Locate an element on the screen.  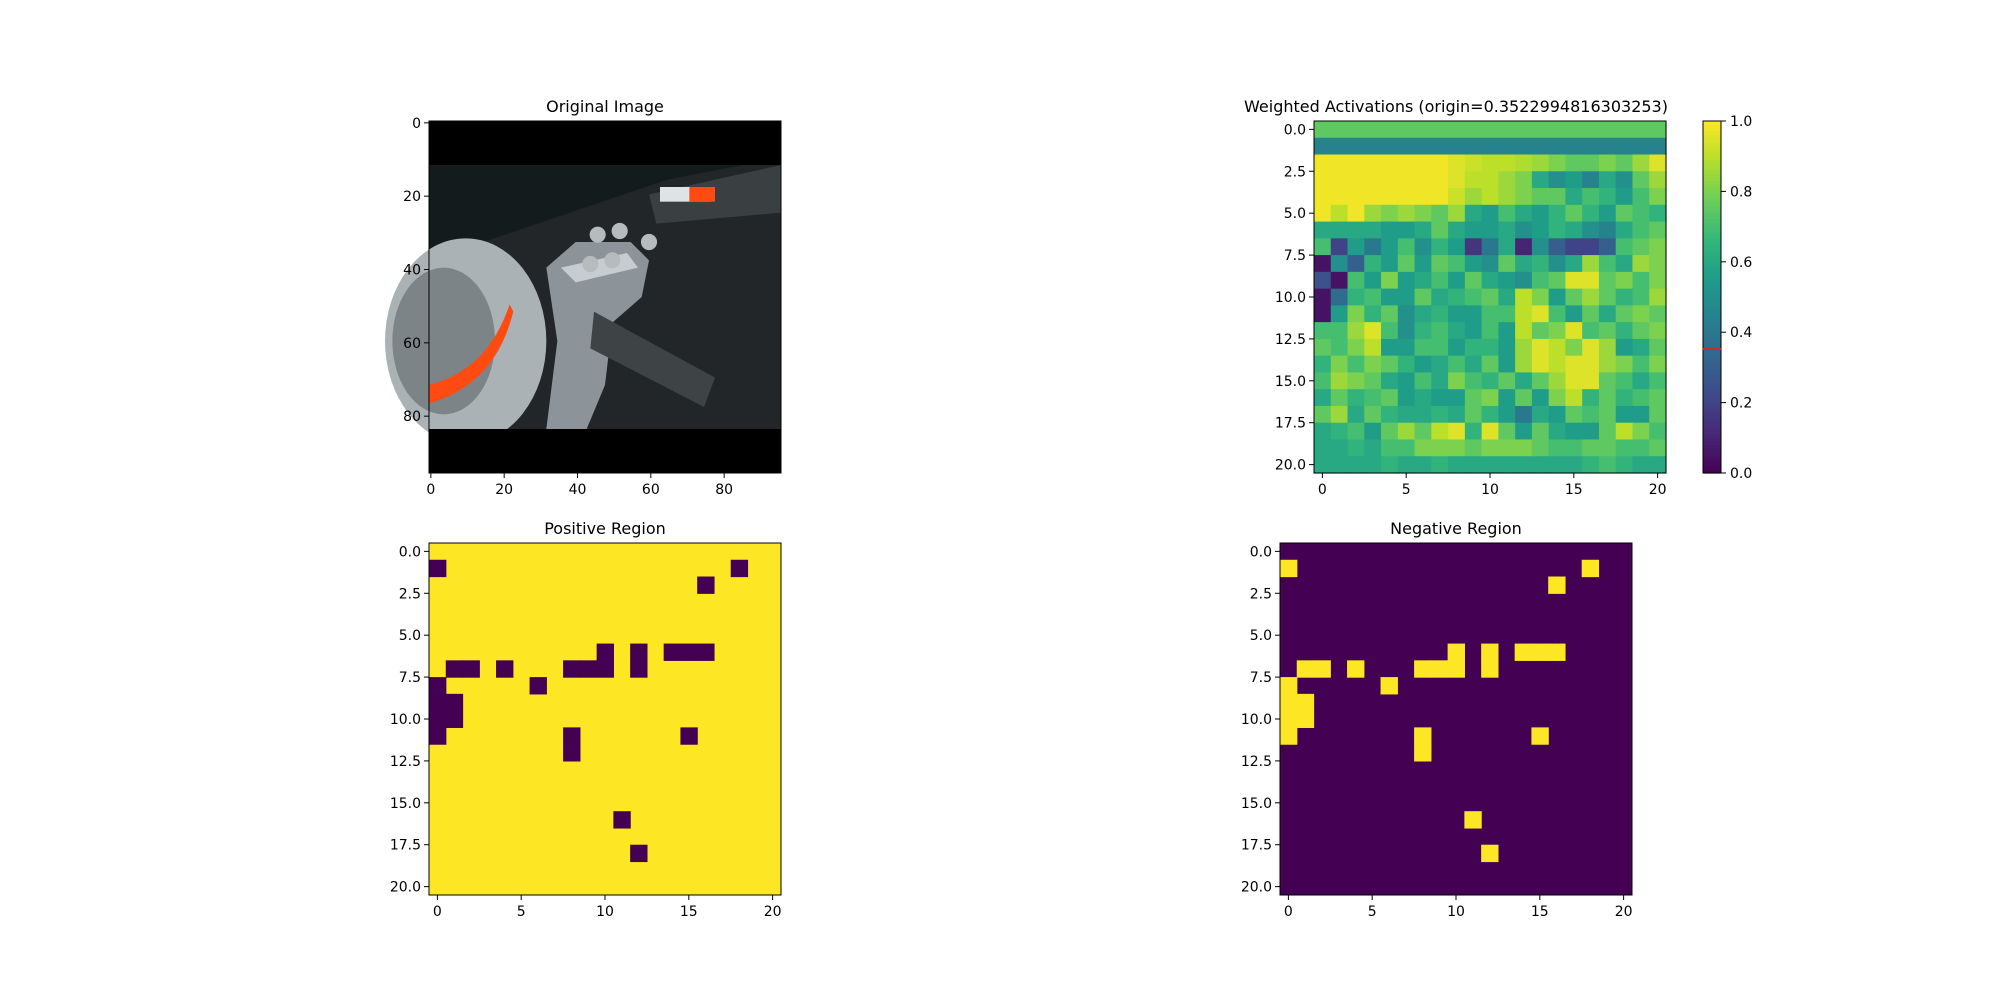
colorbar-tick-label: 0.2 is located at coordinates (1741, 404).